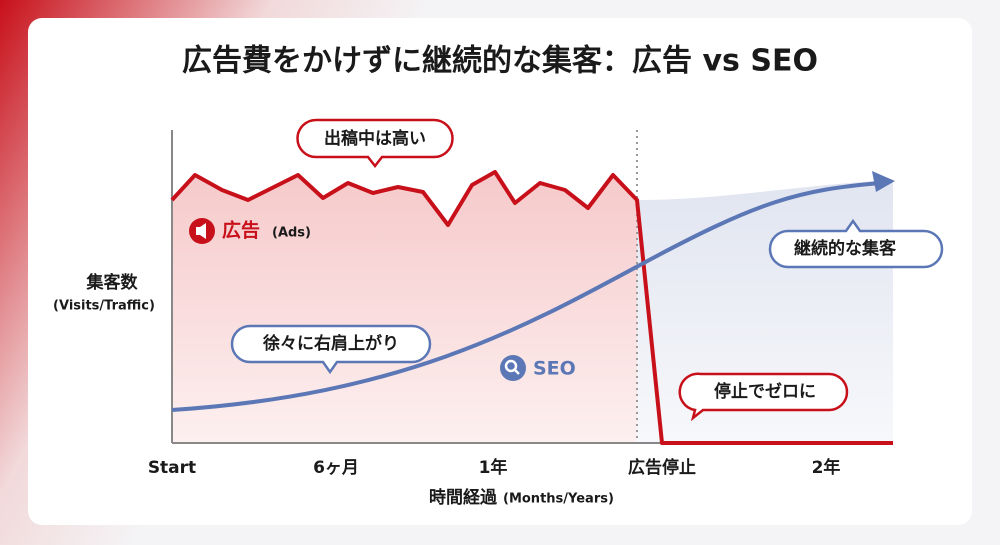 This screenshot has height=545, width=1000. Describe the element at coordinates (172, 468) in the screenshot. I see `x-label: Start` at that location.